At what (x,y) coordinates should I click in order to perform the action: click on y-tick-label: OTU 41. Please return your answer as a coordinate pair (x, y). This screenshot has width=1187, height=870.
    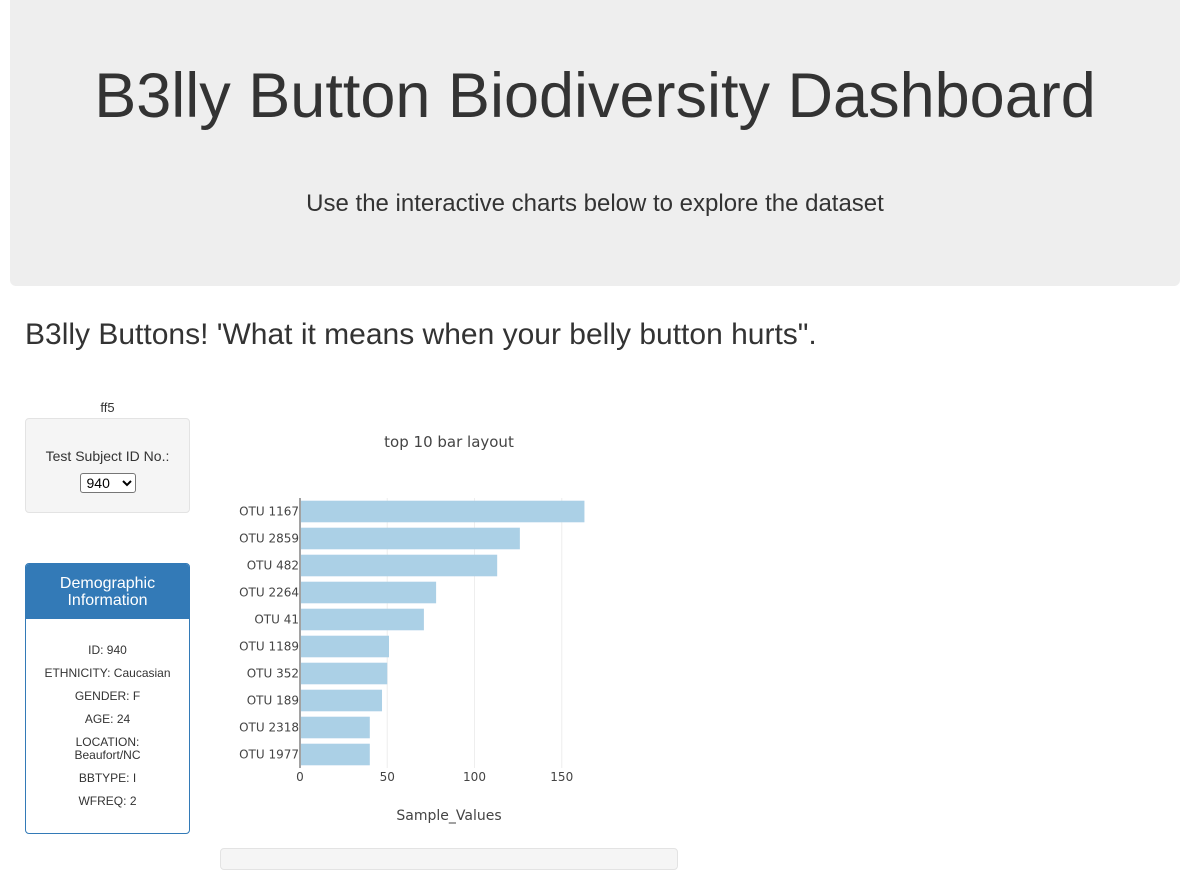
    Looking at the image, I should click on (276, 620).